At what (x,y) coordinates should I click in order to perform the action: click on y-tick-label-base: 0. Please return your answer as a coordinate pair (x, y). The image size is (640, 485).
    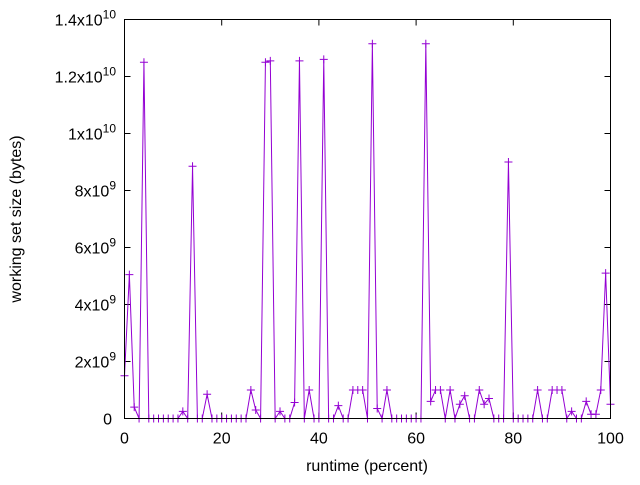
    Looking at the image, I should click on (107, 420).